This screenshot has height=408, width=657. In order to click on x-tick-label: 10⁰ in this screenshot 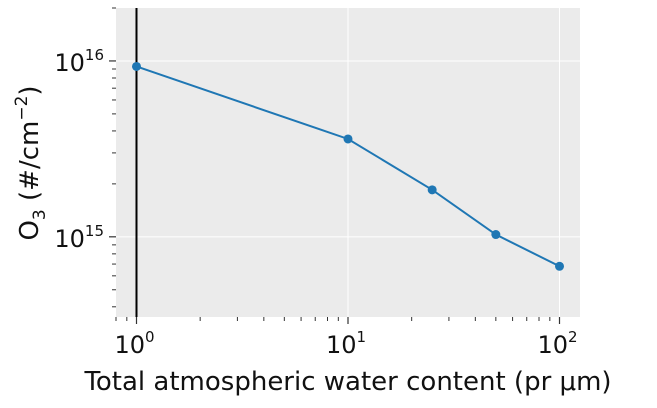, I will do `click(134, 343)`.